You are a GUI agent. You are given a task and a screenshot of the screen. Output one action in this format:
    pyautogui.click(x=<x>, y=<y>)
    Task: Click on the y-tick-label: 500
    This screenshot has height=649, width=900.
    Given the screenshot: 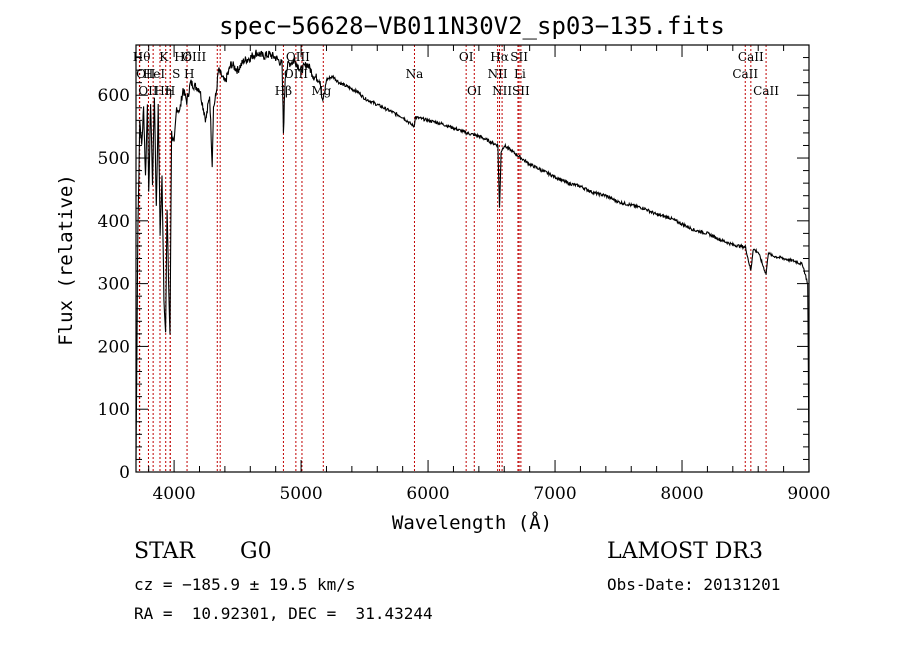 What is the action you would take?
    pyautogui.click(x=114, y=159)
    